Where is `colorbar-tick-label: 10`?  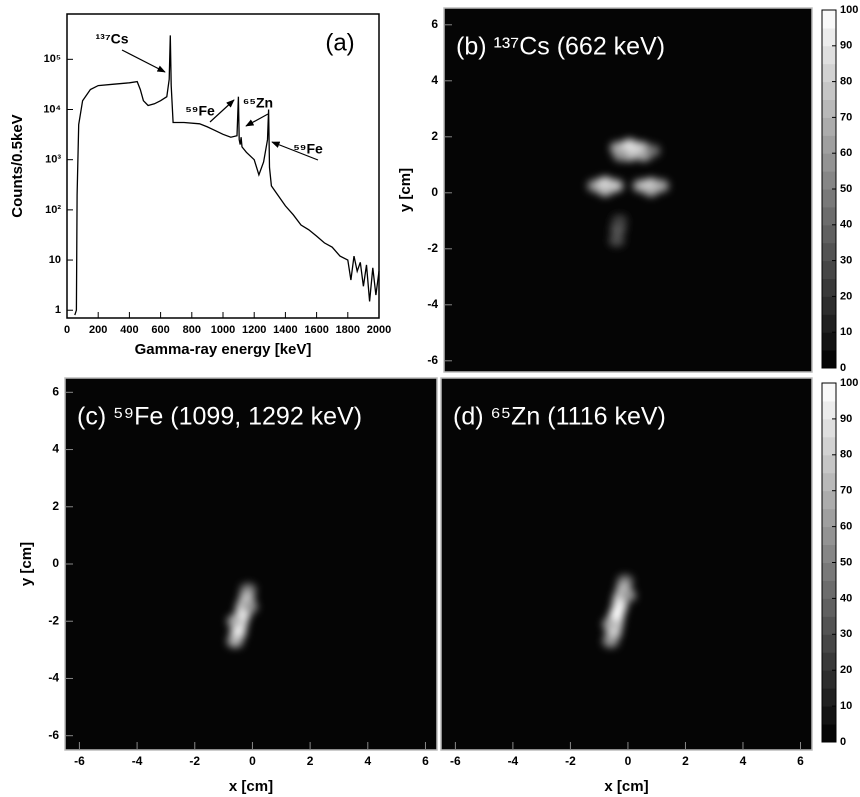
colorbar-tick-label: 10 is located at coordinates (846, 706).